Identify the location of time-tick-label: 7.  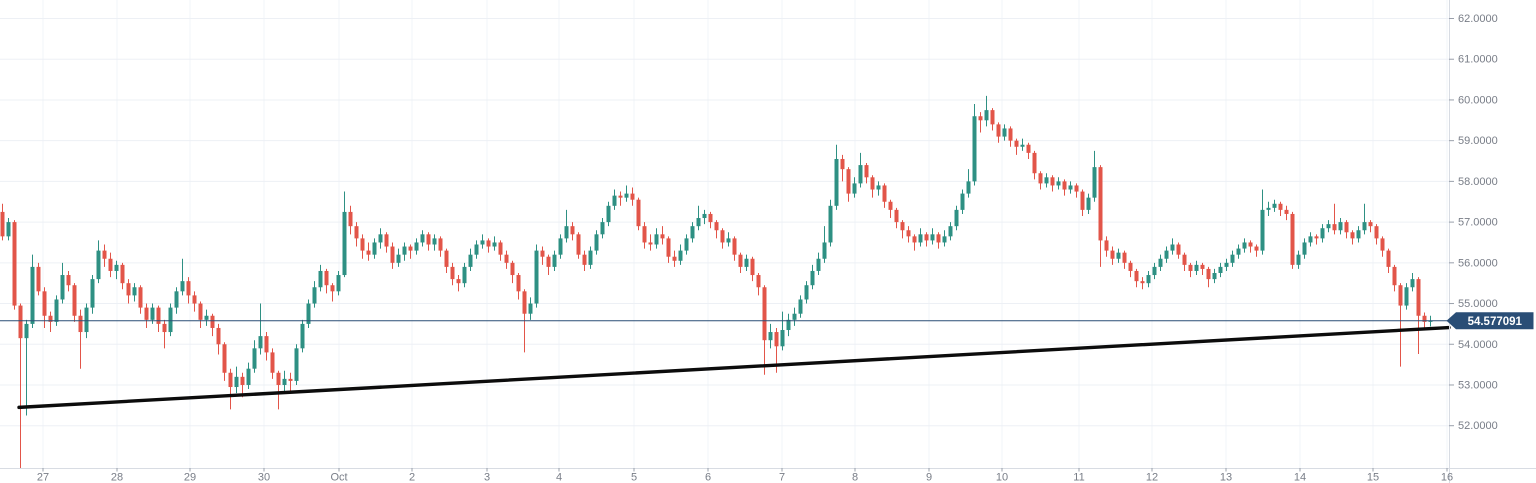
(782, 477).